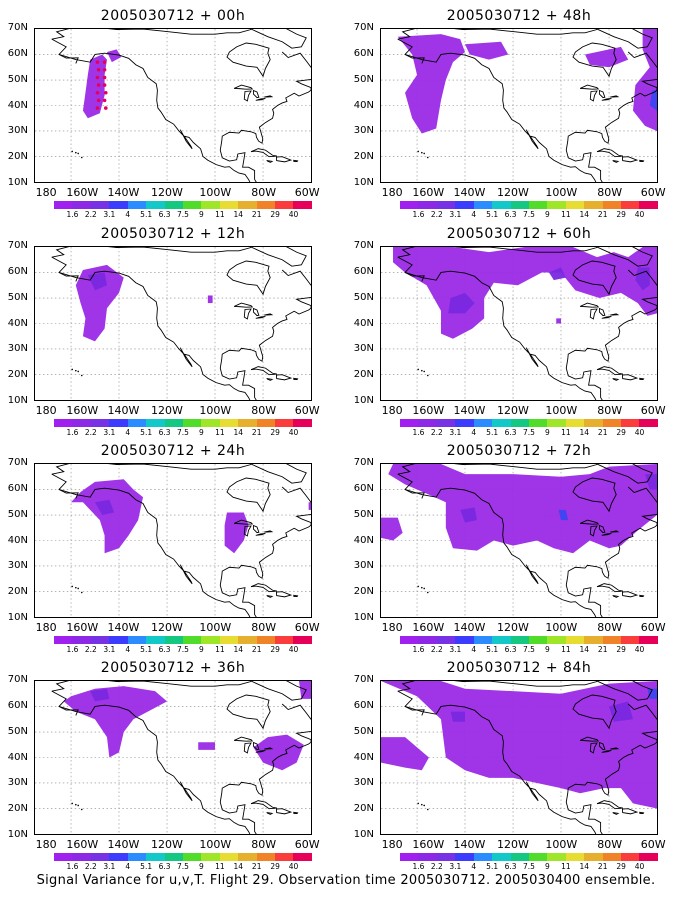 Image resolution: width=692 pixels, height=900 pixels. I want to click on colorbar-label: 14, so click(238, 649).